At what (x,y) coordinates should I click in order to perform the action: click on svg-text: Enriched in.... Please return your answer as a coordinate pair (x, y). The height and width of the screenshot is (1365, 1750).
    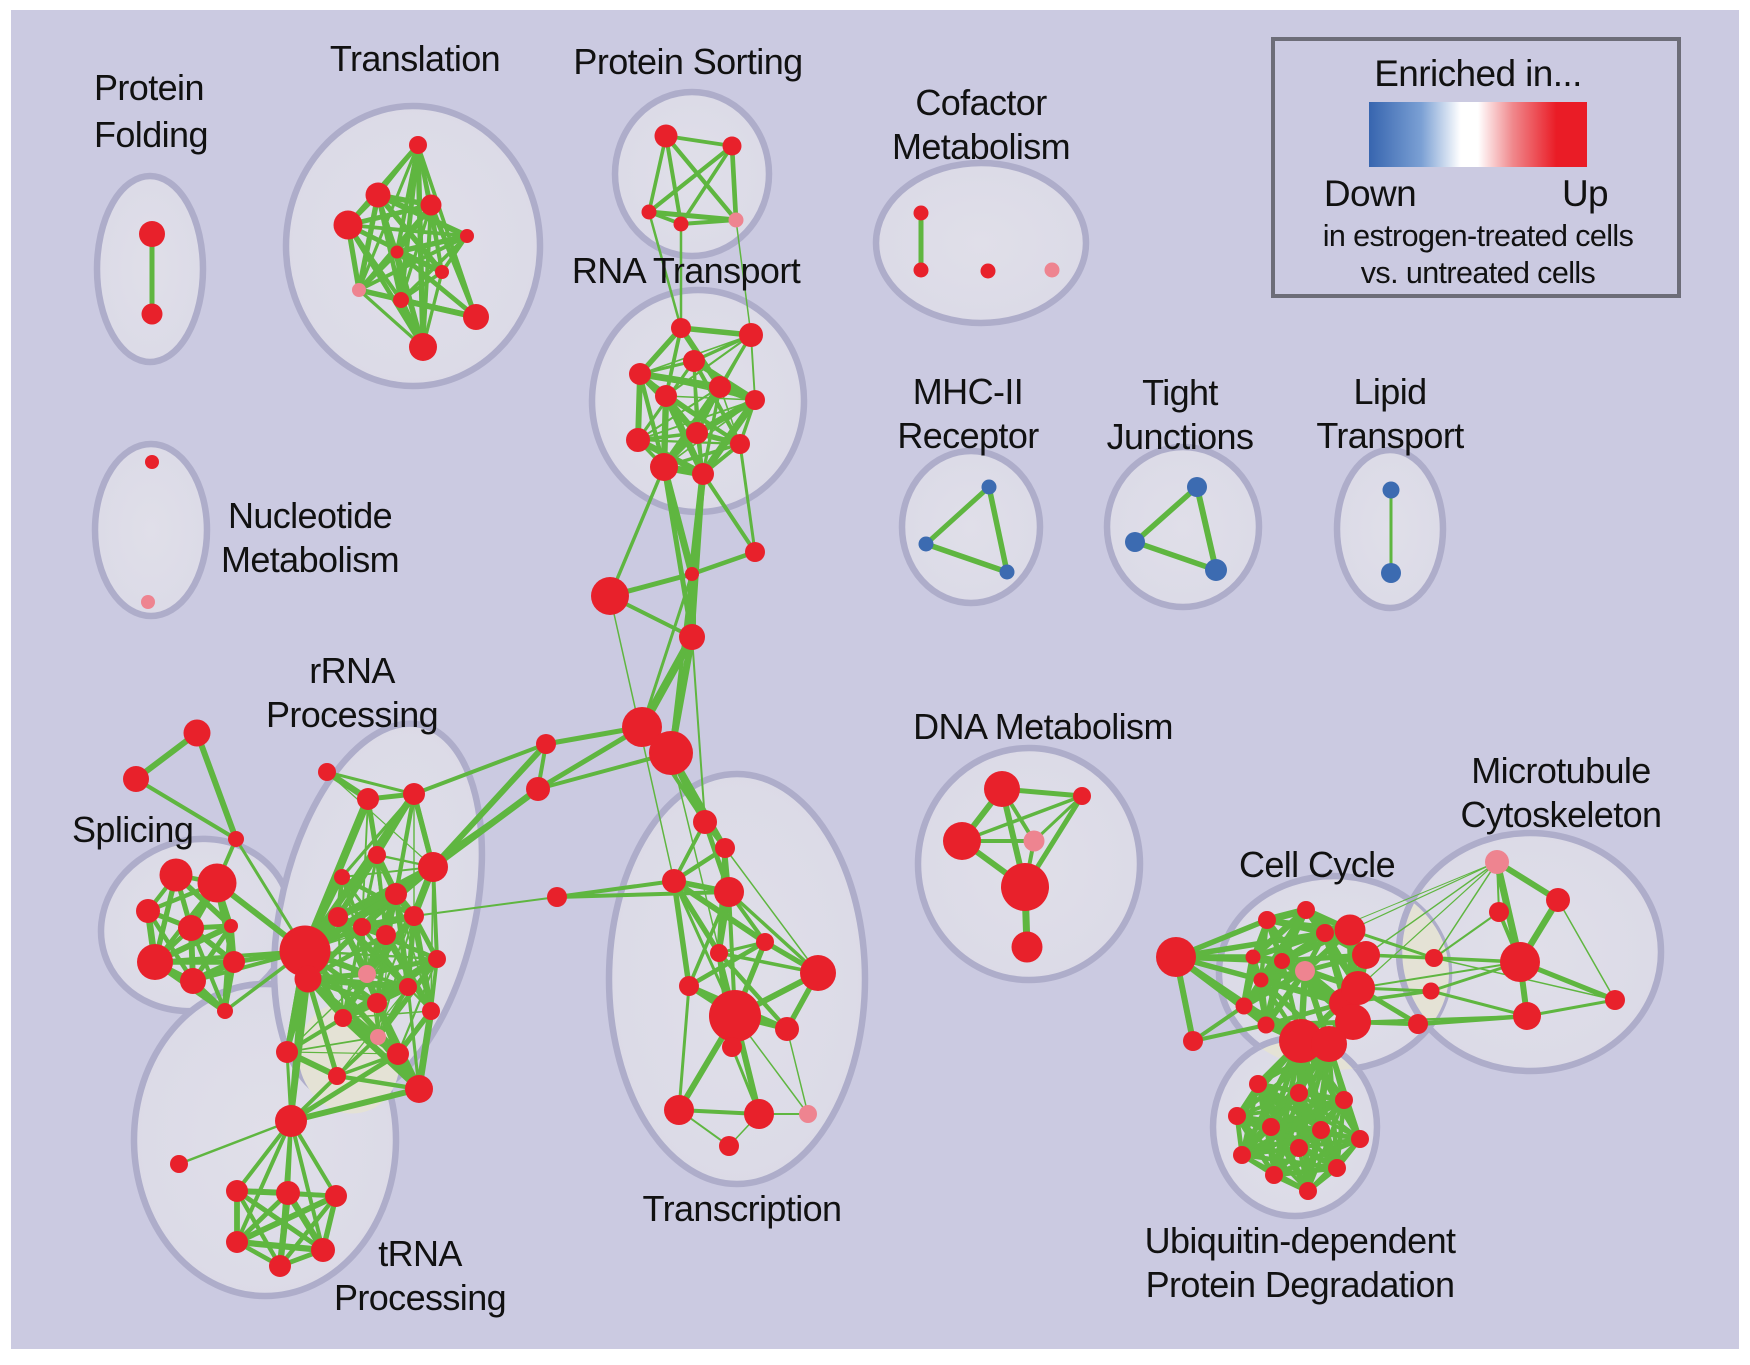
    Looking at the image, I should click on (1478, 73).